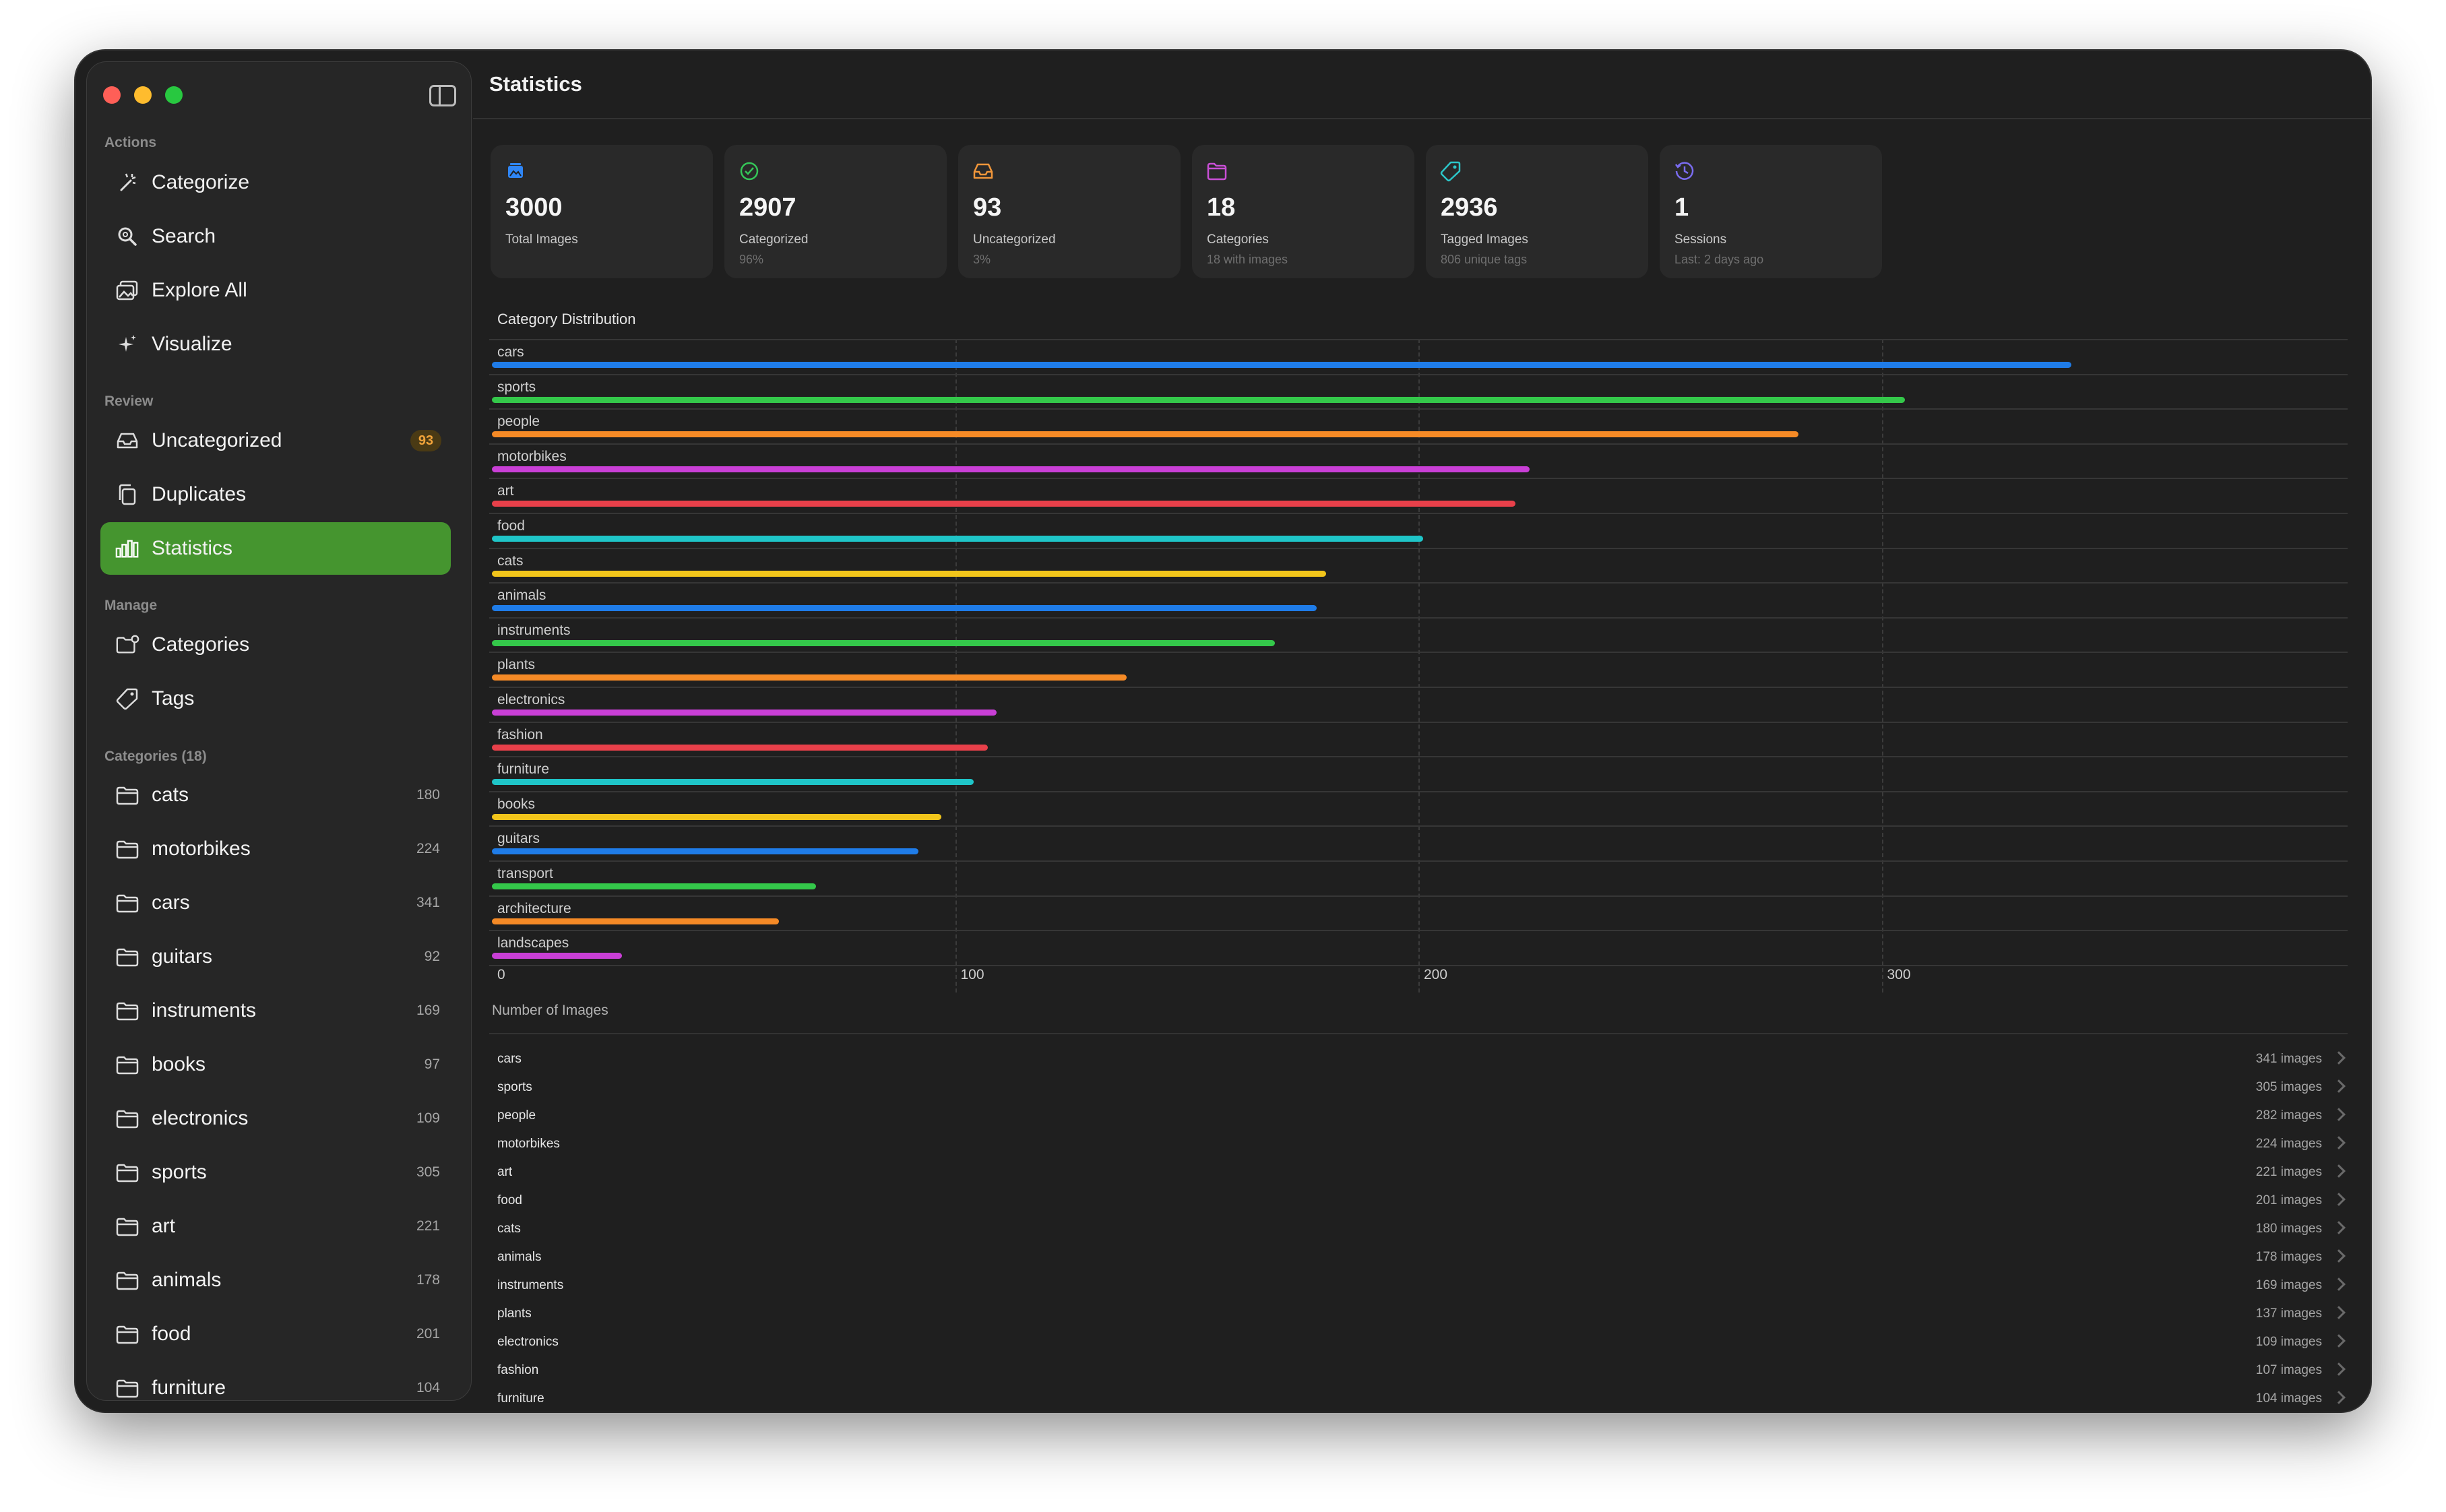 Image resolution: width=2446 pixels, height=1512 pixels. I want to click on bar-art, so click(1004, 504).